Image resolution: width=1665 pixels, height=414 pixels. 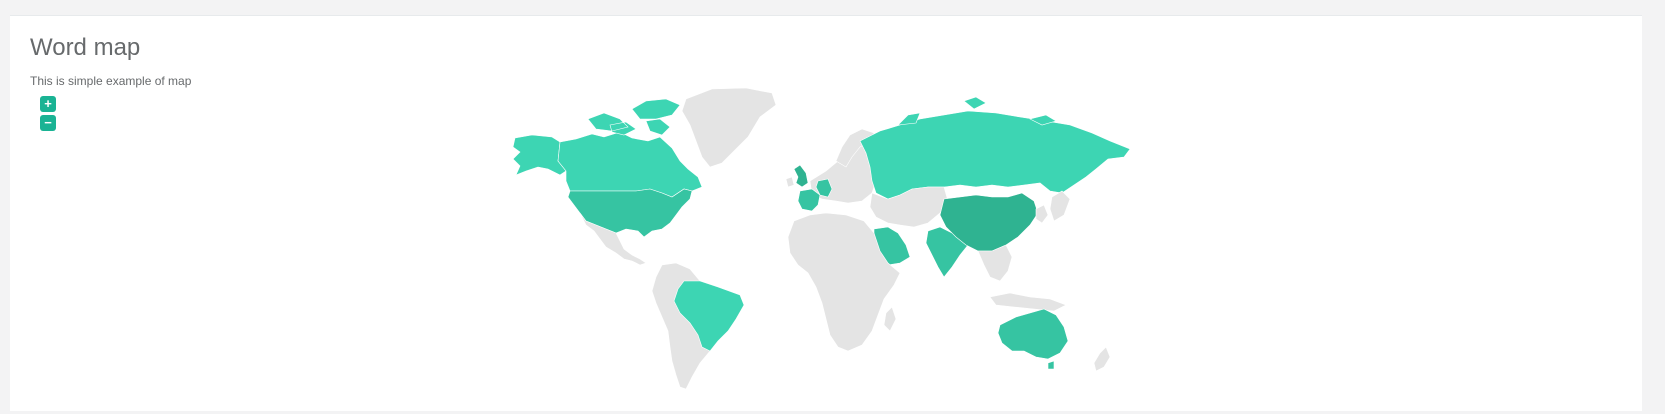 What do you see at coordinates (1102, 359) in the screenshot?
I see `country-new-zealand` at bounding box center [1102, 359].